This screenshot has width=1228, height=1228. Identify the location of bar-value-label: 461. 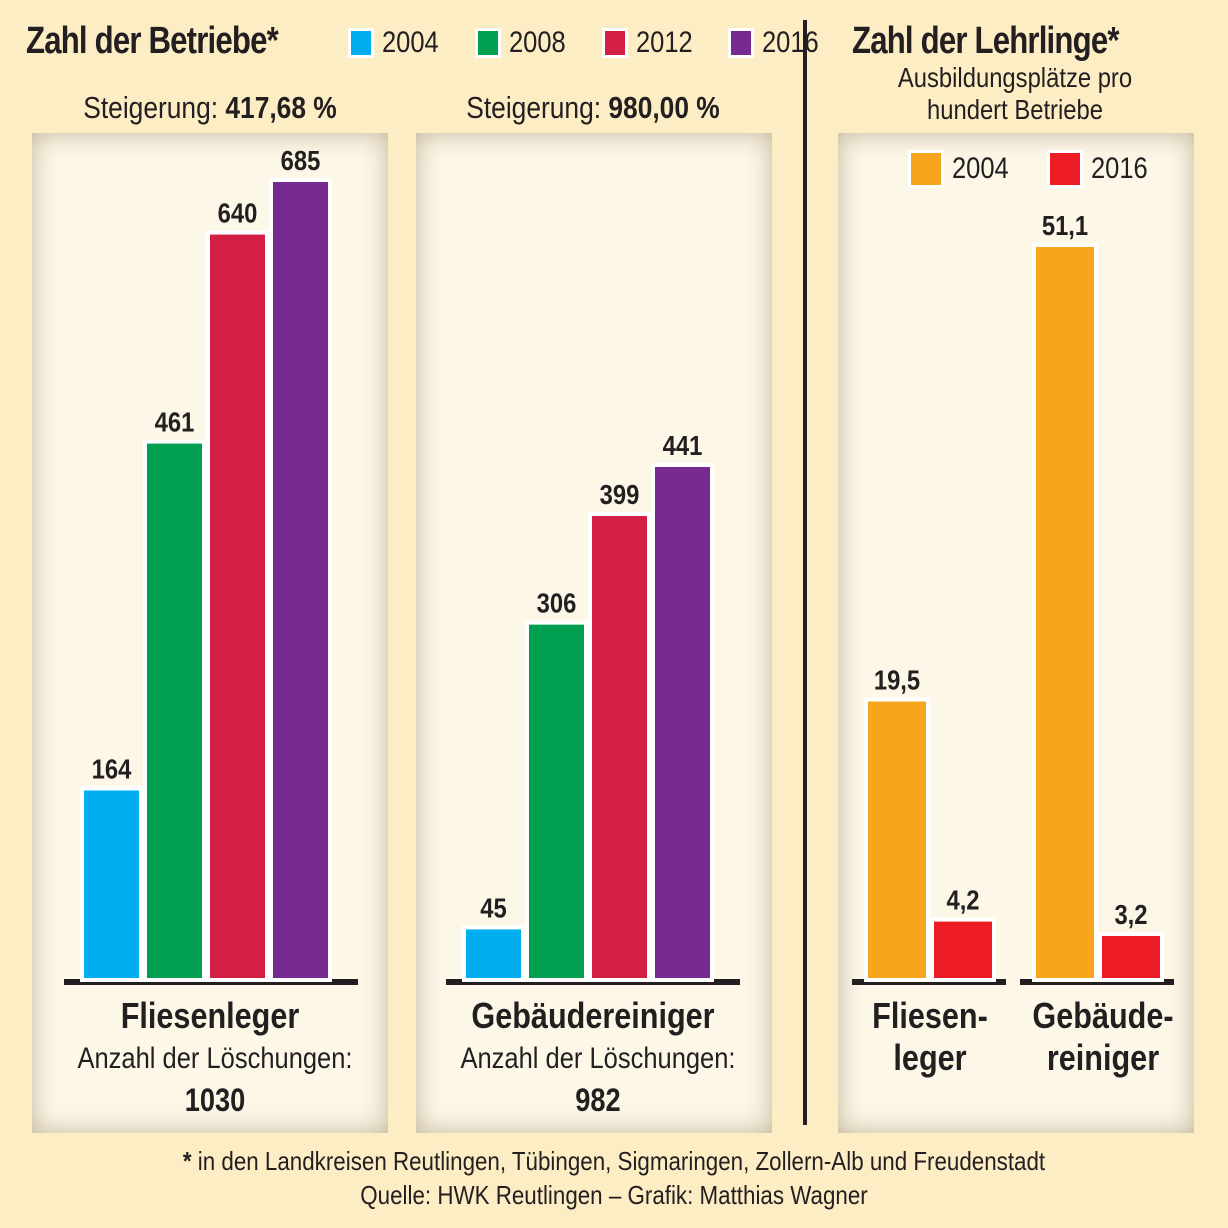
(175, 422).